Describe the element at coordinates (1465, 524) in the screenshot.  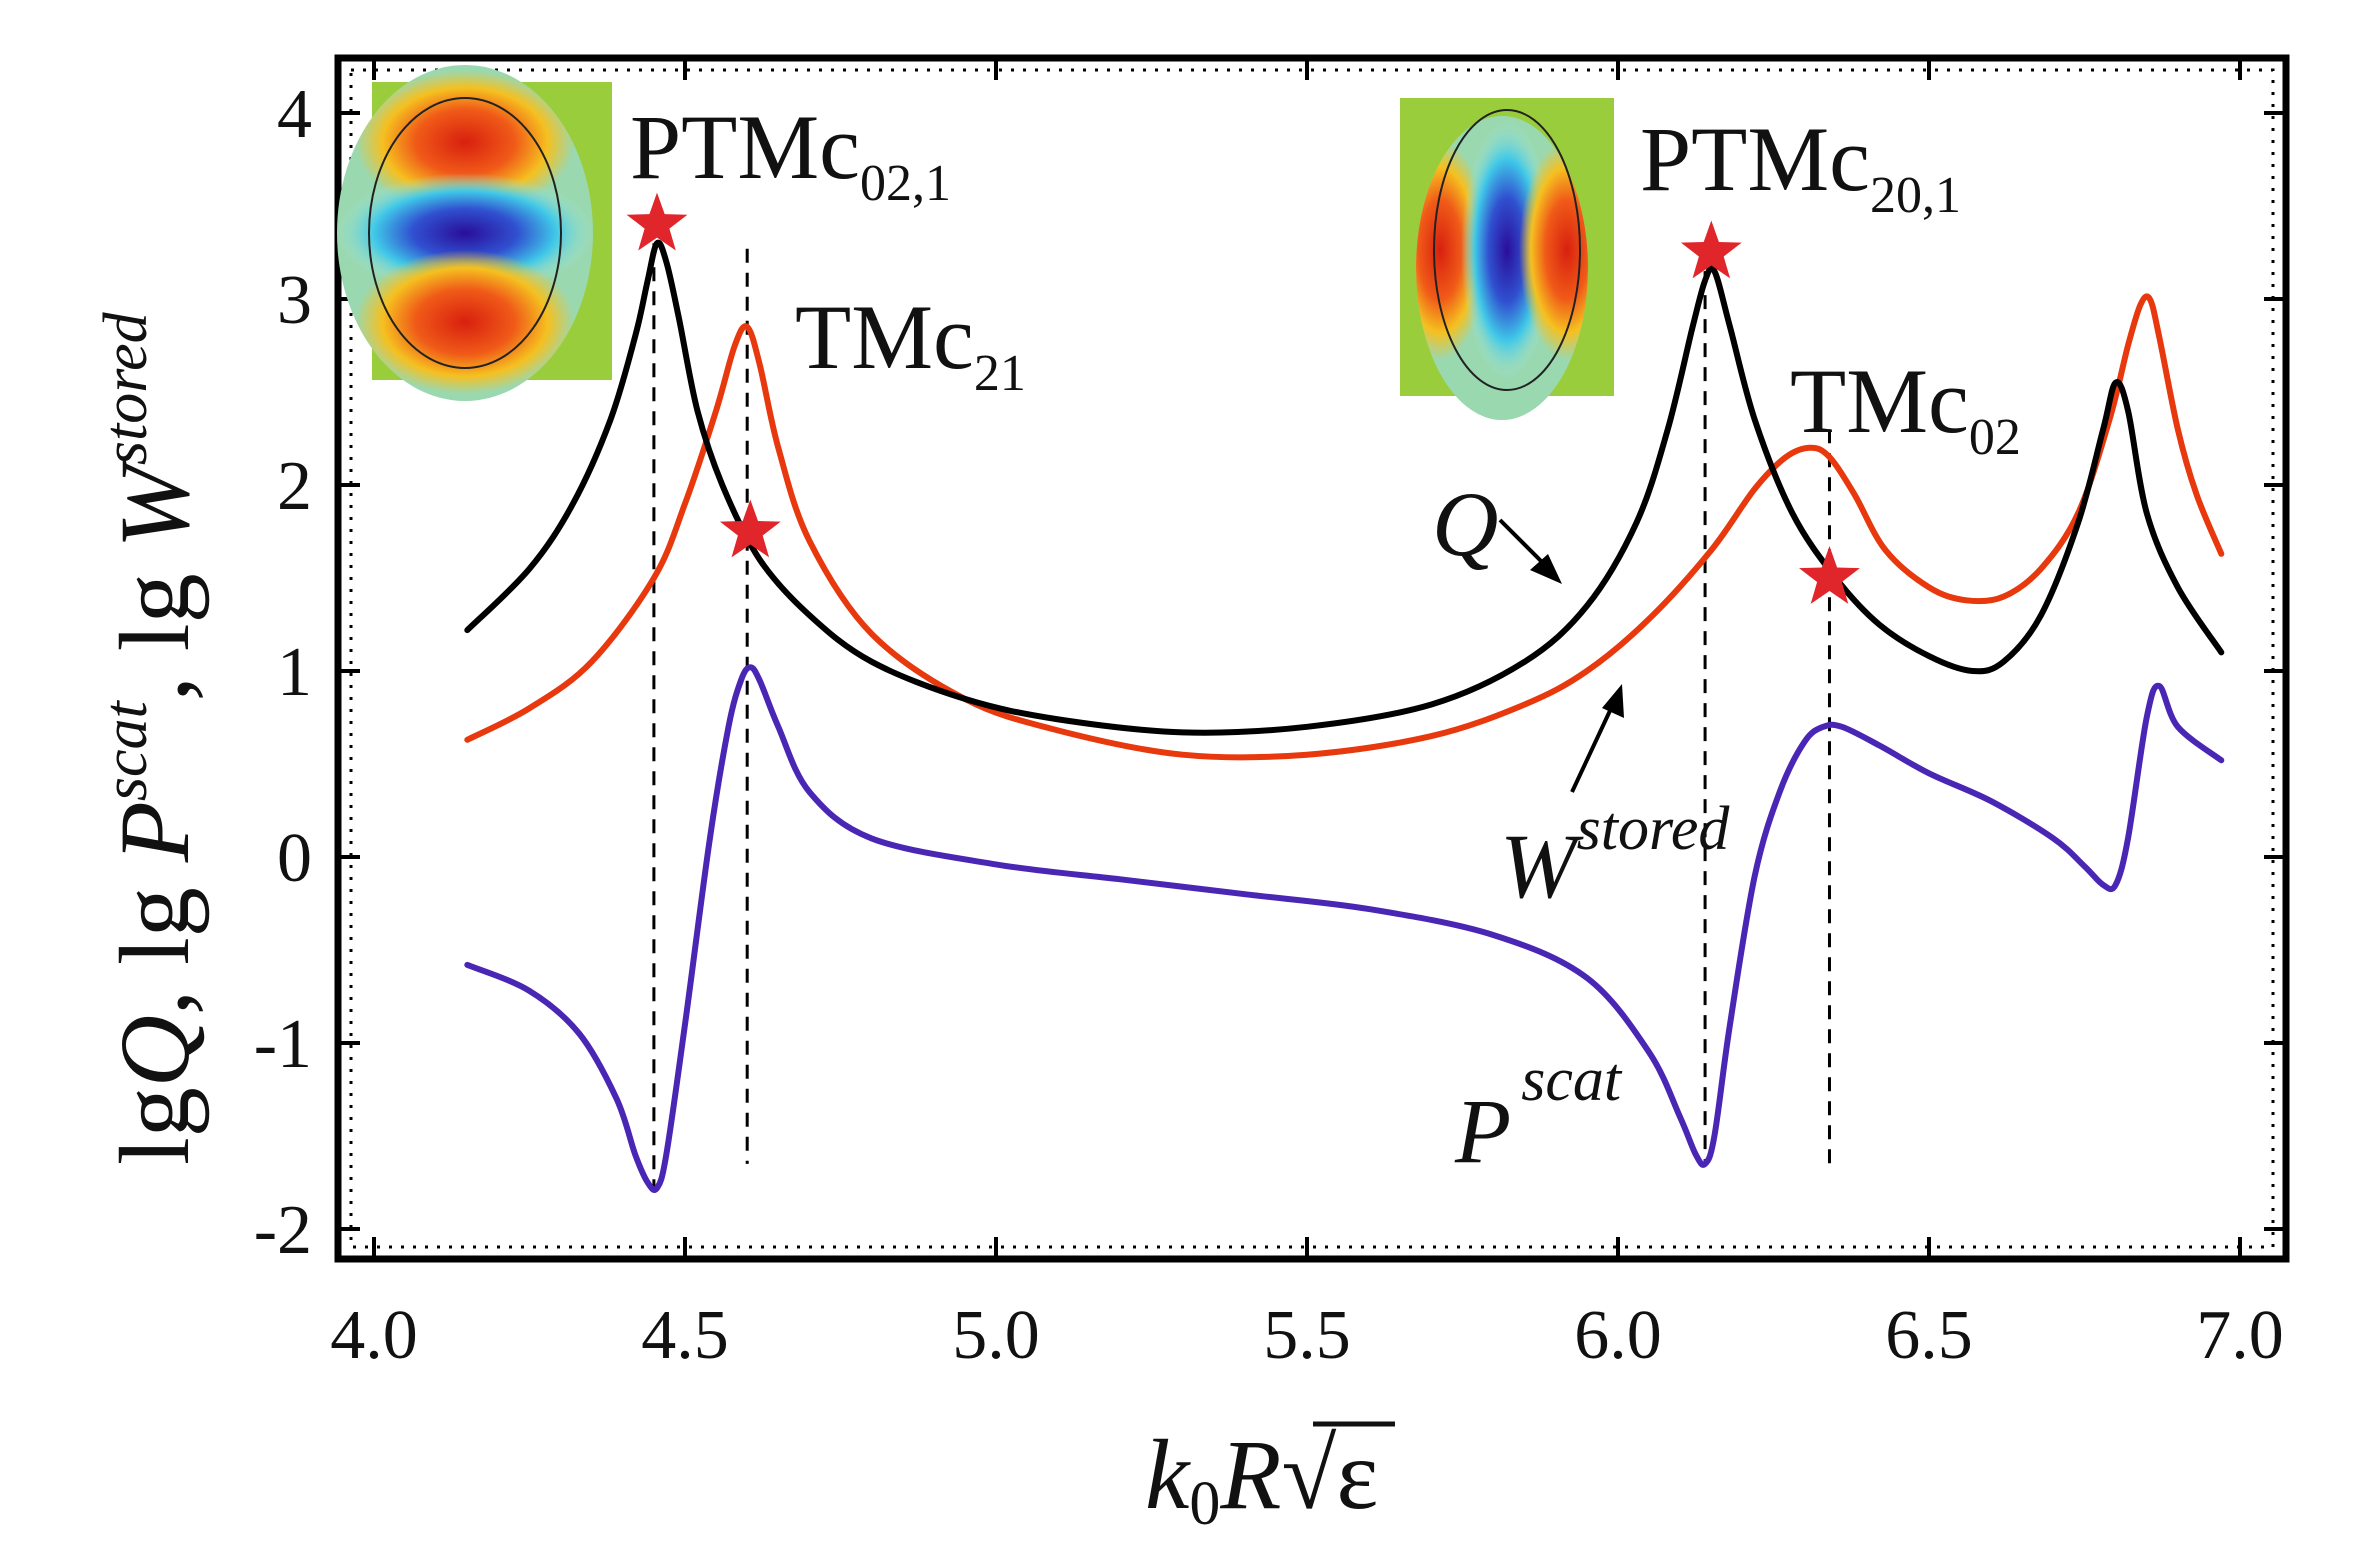
I see `series-label-q: Q` at that location.